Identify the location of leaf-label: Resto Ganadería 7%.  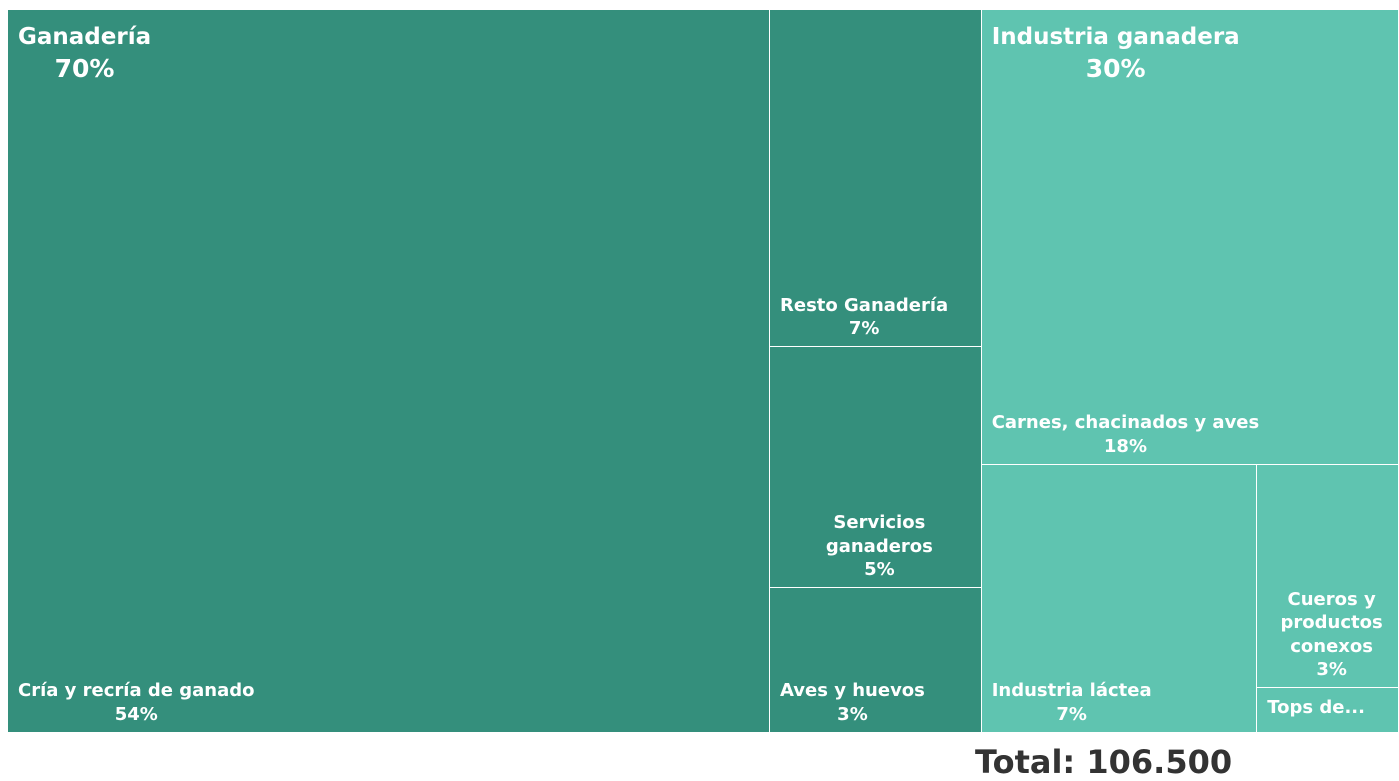
(879, 317).